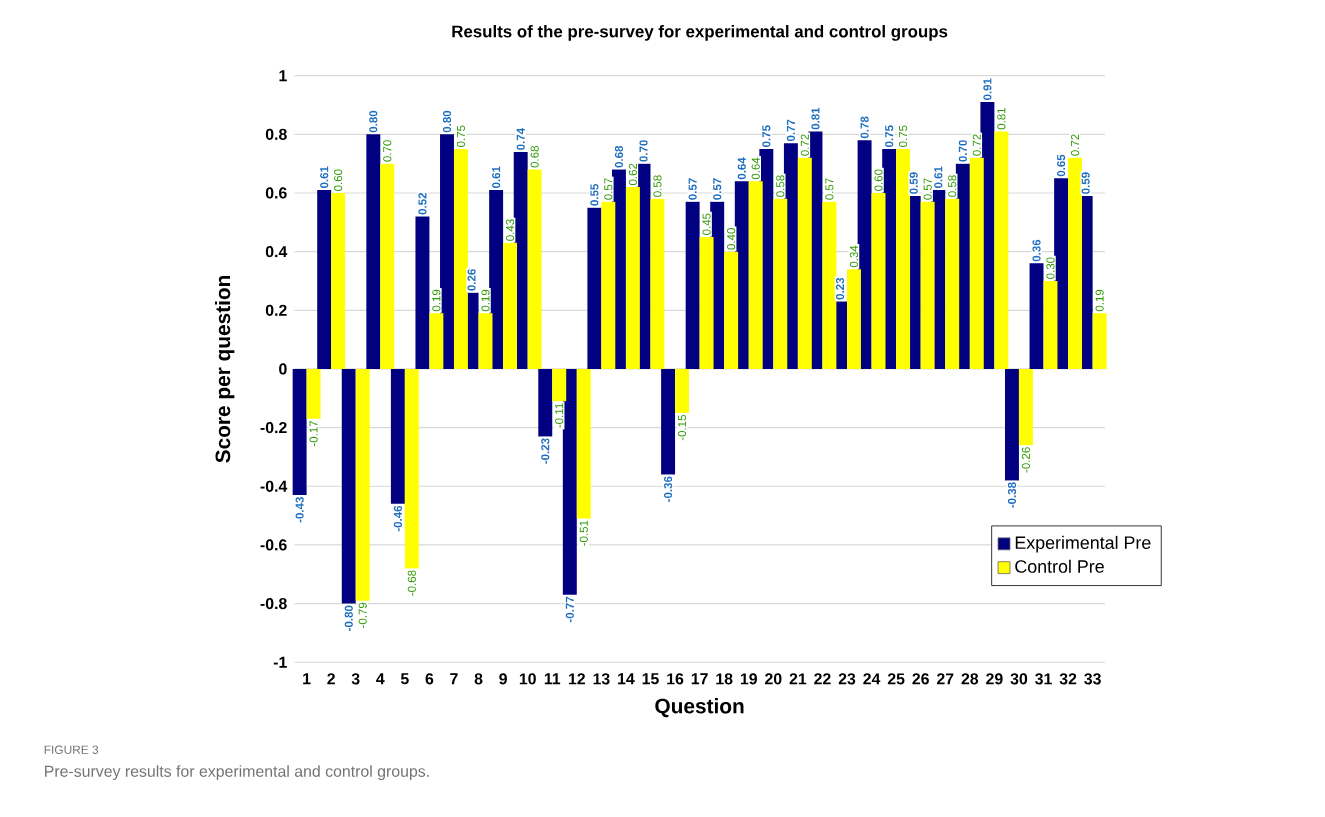 Image resolution: width=1325 pixels, height=817 pixels. What do you see at coordinates (280, 662) in the screenshot?
I see `y-tick-label: -1` at bounding box center [280, 662].